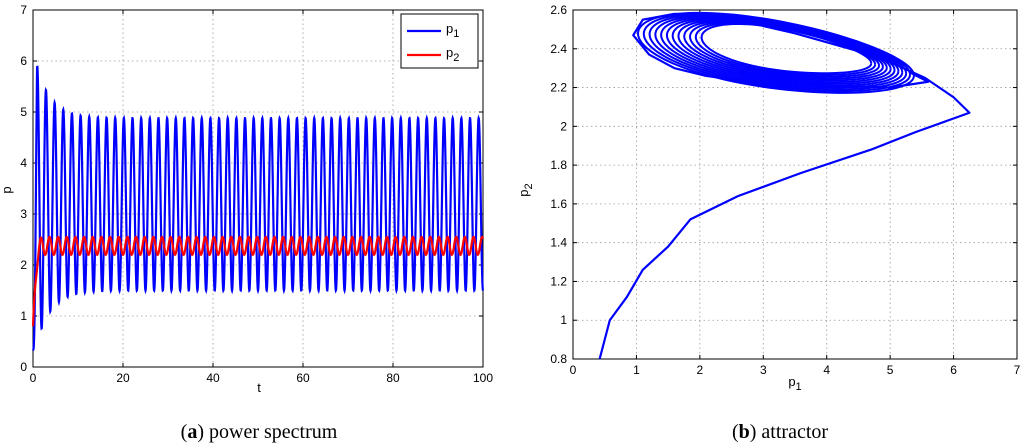 The width and height of the screenshot is (1024, 448). What do you see at coordinates (23, 61) in the screenshot?
I see `y-tick-label: 6` at bounding box center [23, 61].